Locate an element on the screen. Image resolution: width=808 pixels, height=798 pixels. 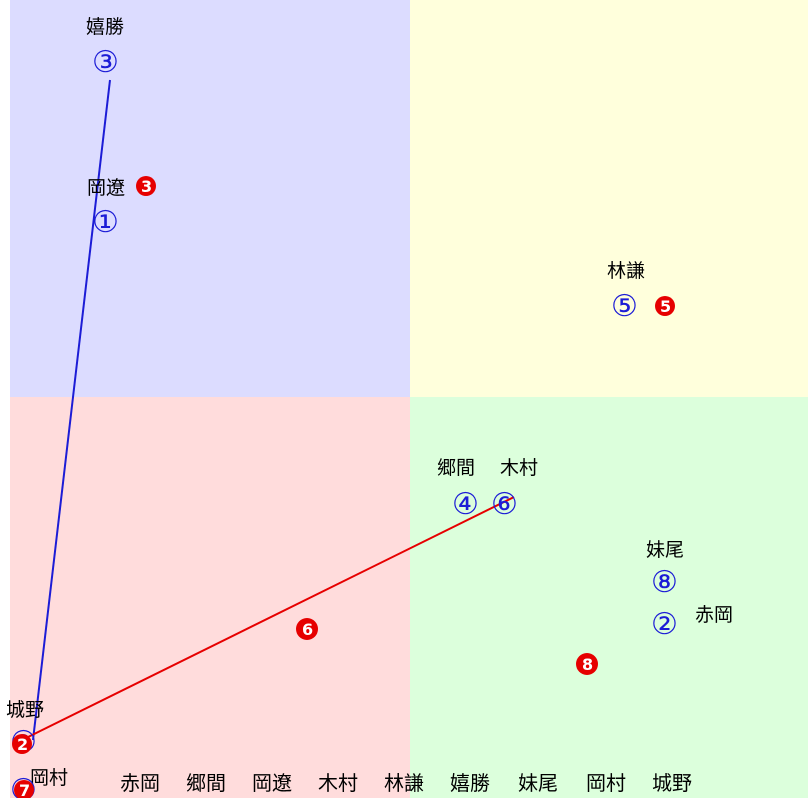
node-marker-1: ① is located at coordinates (105, 222).